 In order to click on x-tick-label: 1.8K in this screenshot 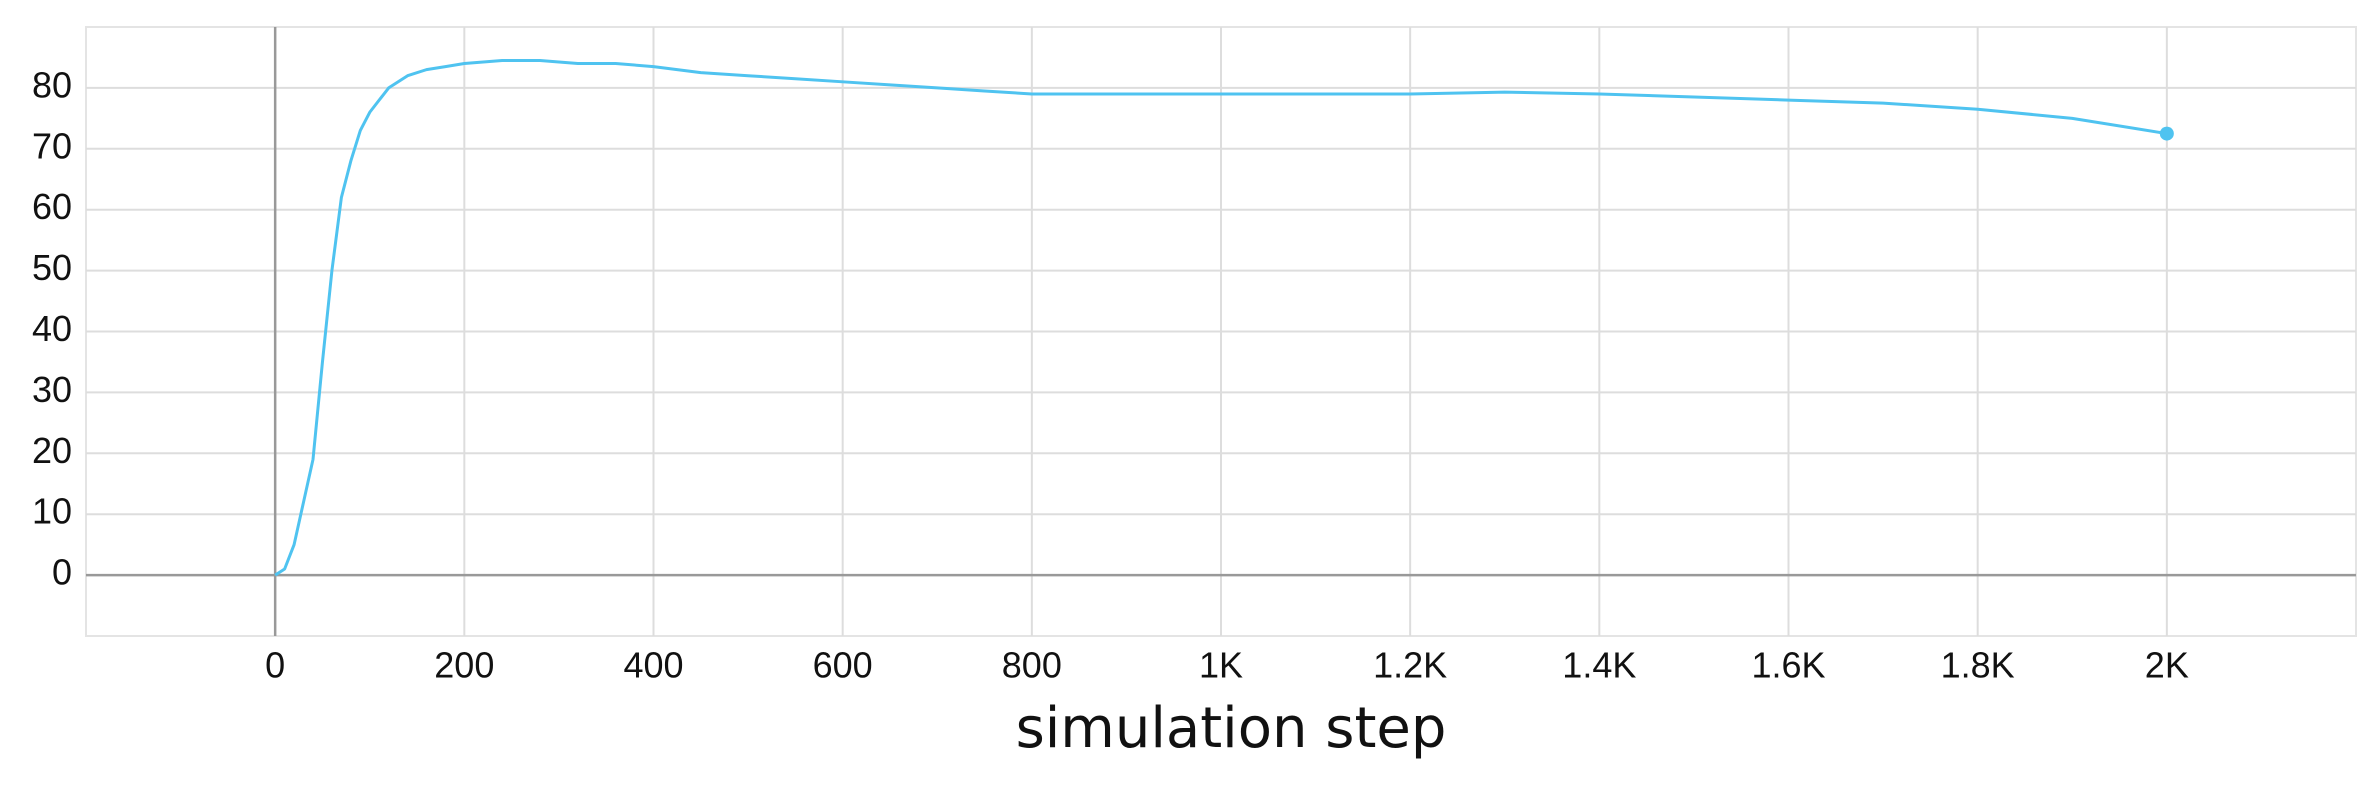, I will do `click(1978, 665)`.